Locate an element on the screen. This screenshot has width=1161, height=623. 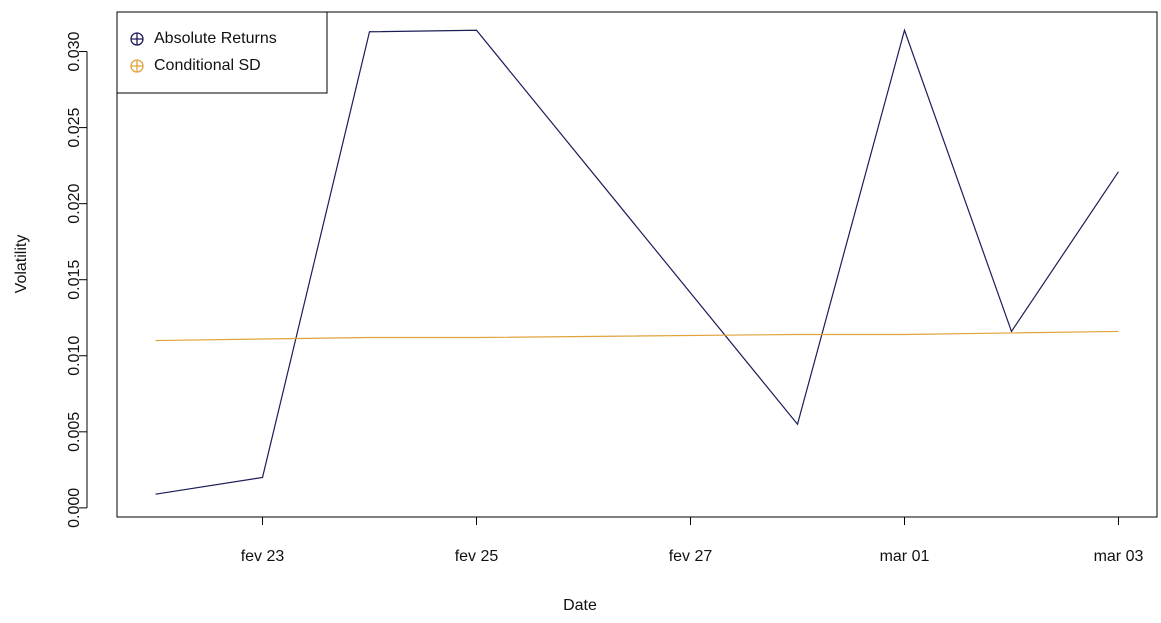
series-line is located at coordinates (637, 336).